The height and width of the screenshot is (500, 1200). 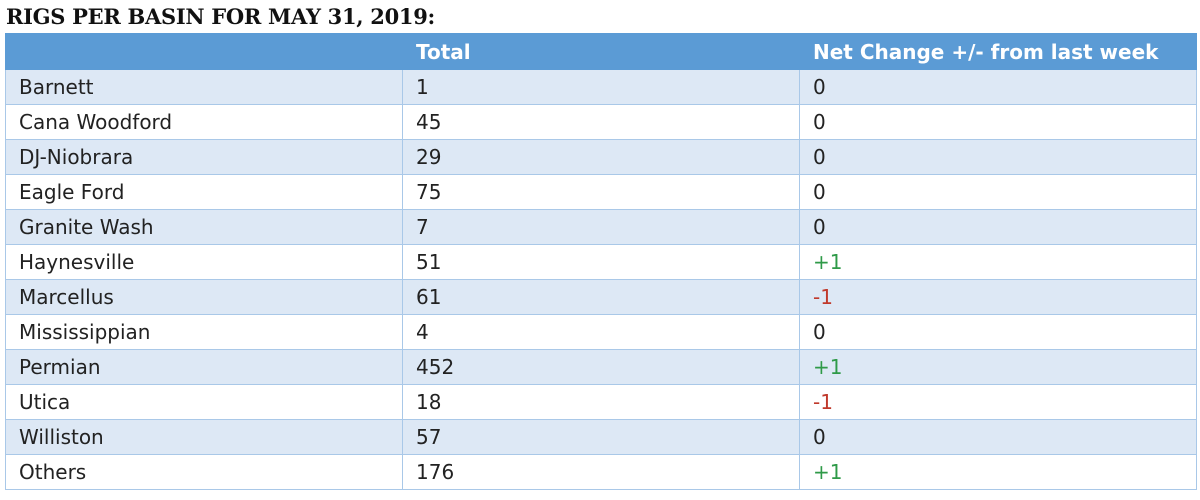 I want to click on table-row: Cana Woodford 45 0, so click(x=601, y=122).